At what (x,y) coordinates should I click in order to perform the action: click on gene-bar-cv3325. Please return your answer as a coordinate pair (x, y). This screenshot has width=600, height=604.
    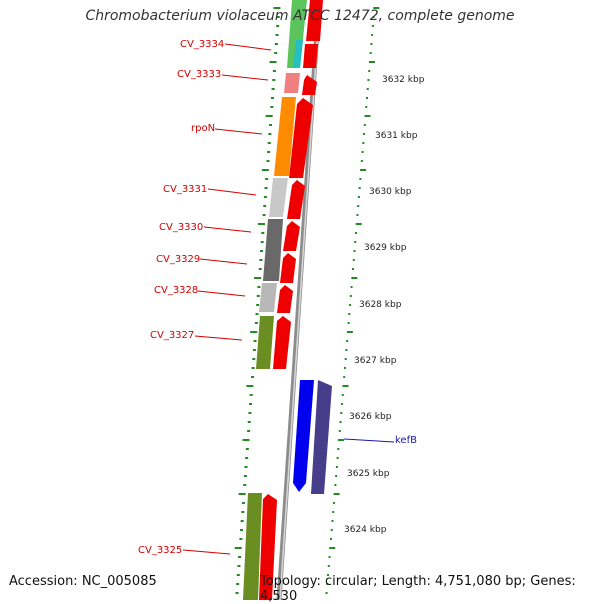
    Looking at the image, I should click on (252, 546).